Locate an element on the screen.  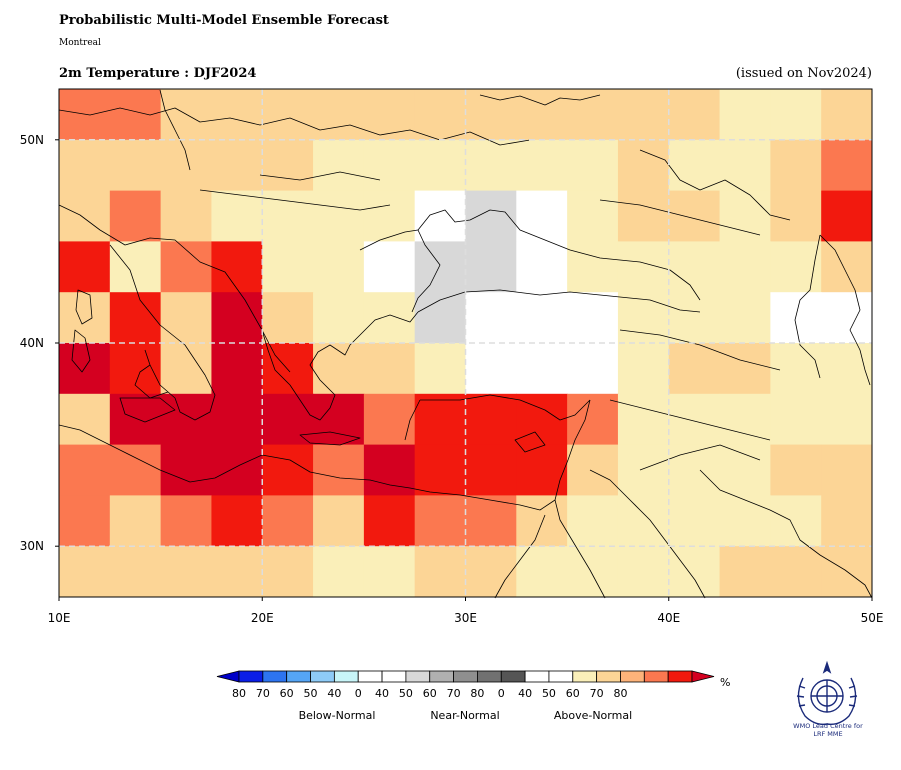
y-axis: 30N 40N 50N is located at coordinates (39, 343).